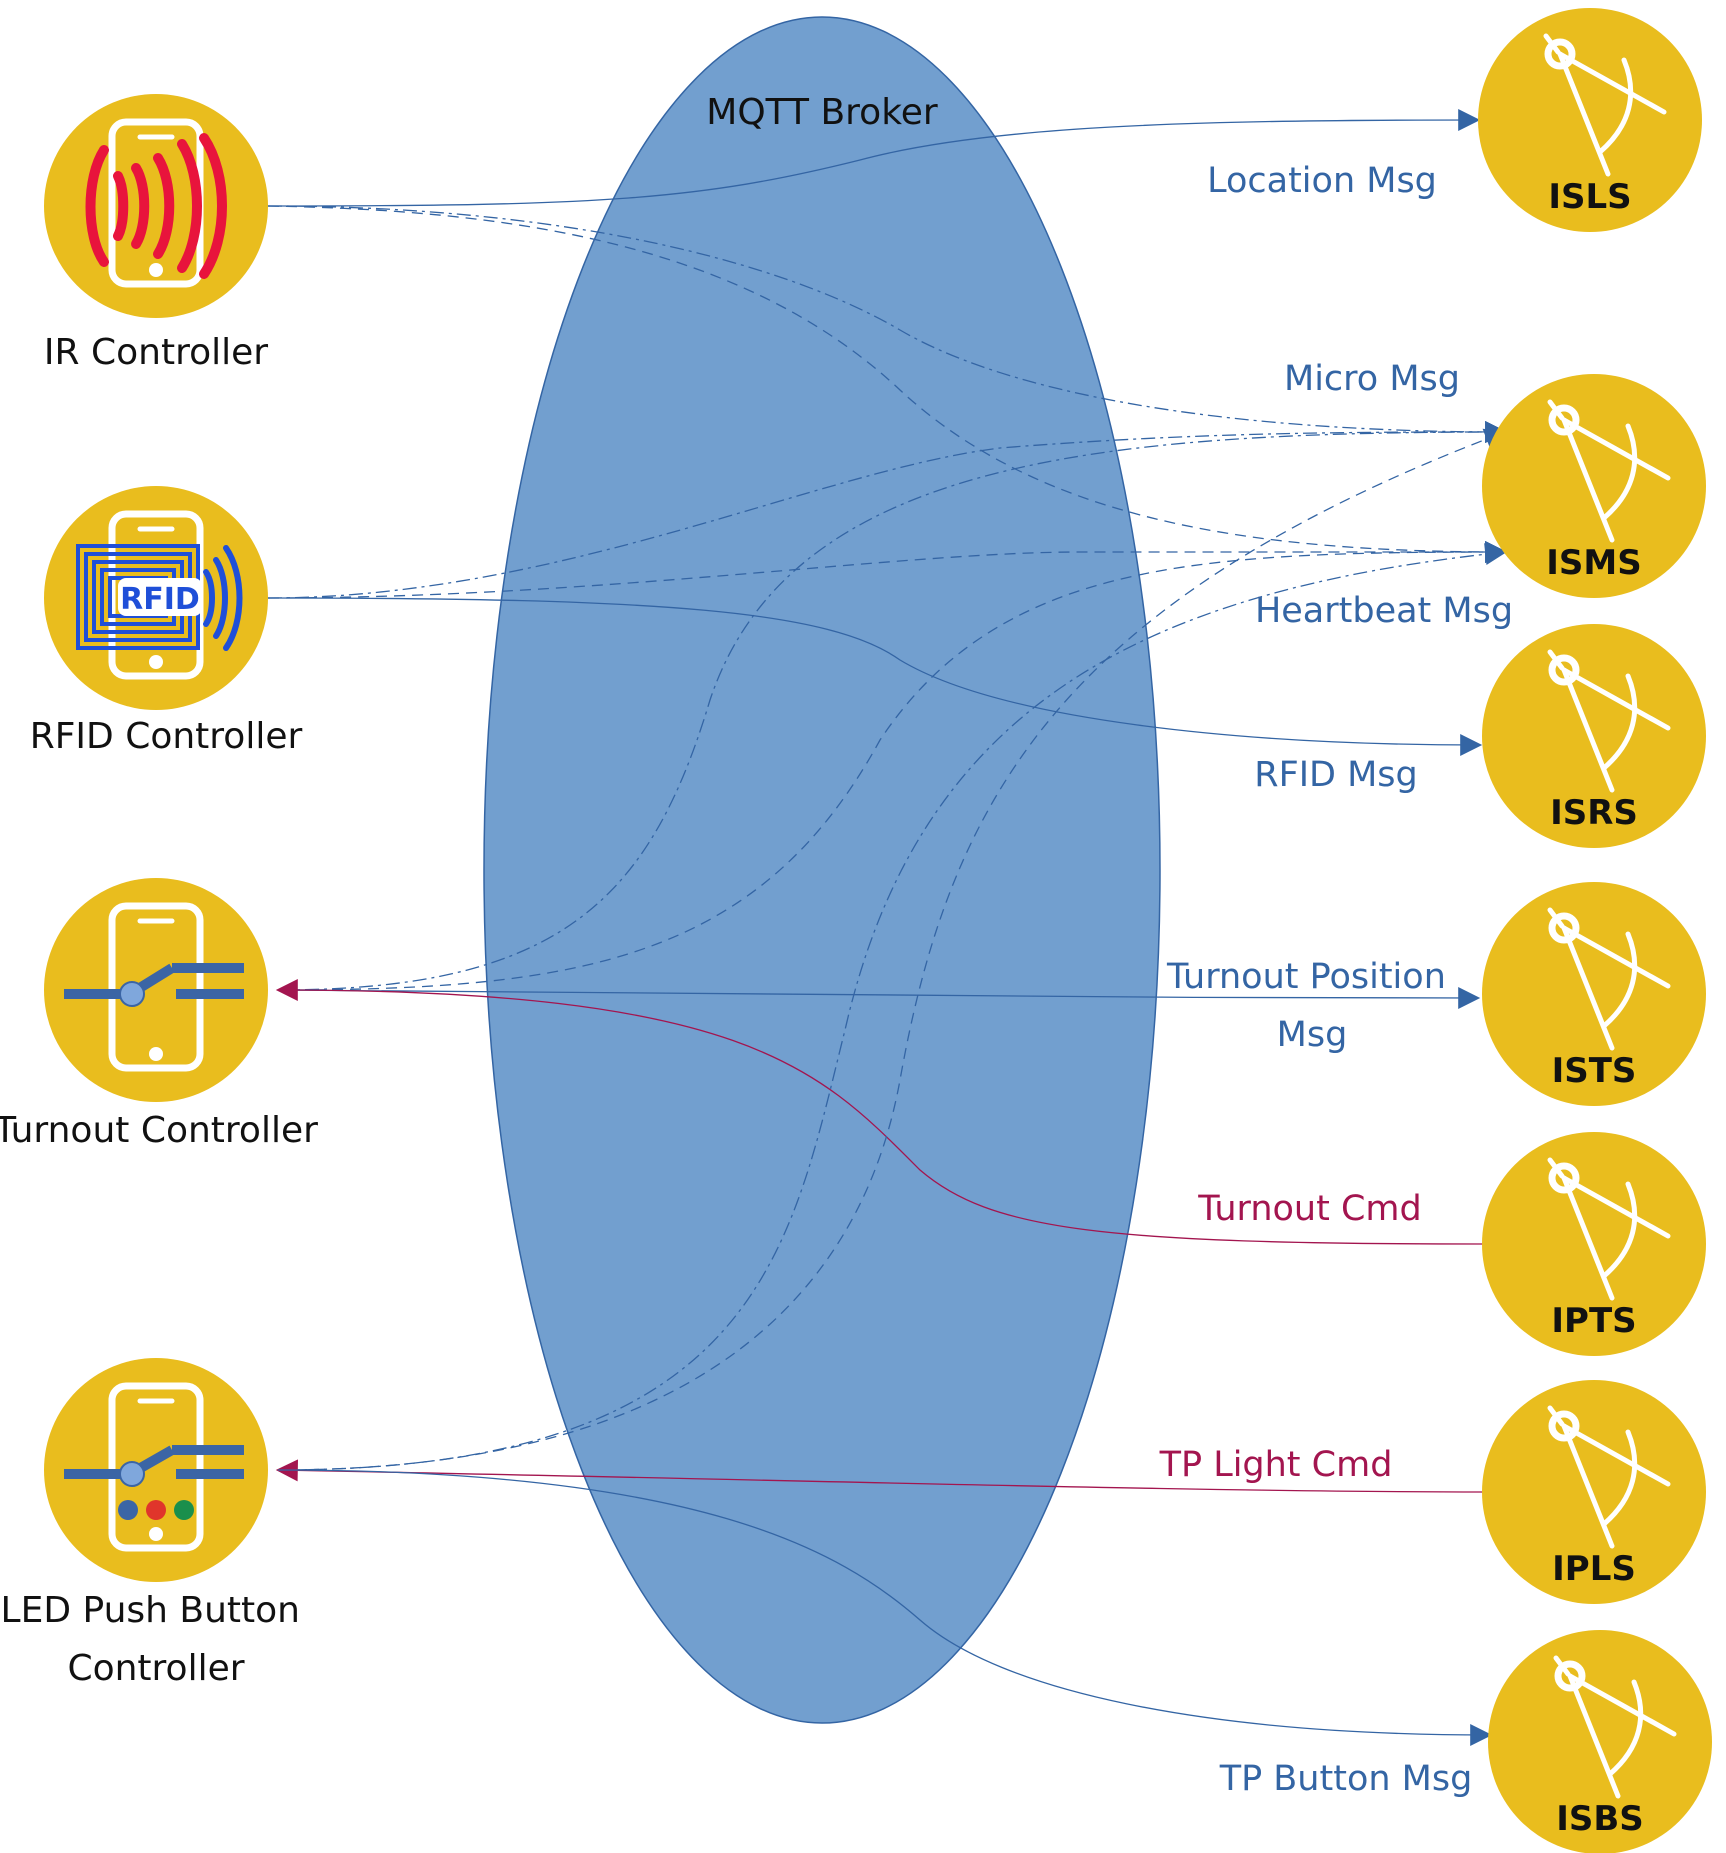  What do you see at coordinates (875, 676) in the screenshot?
I see `edge-rfid-isrs-rfid` at bounding box center [875, 676].